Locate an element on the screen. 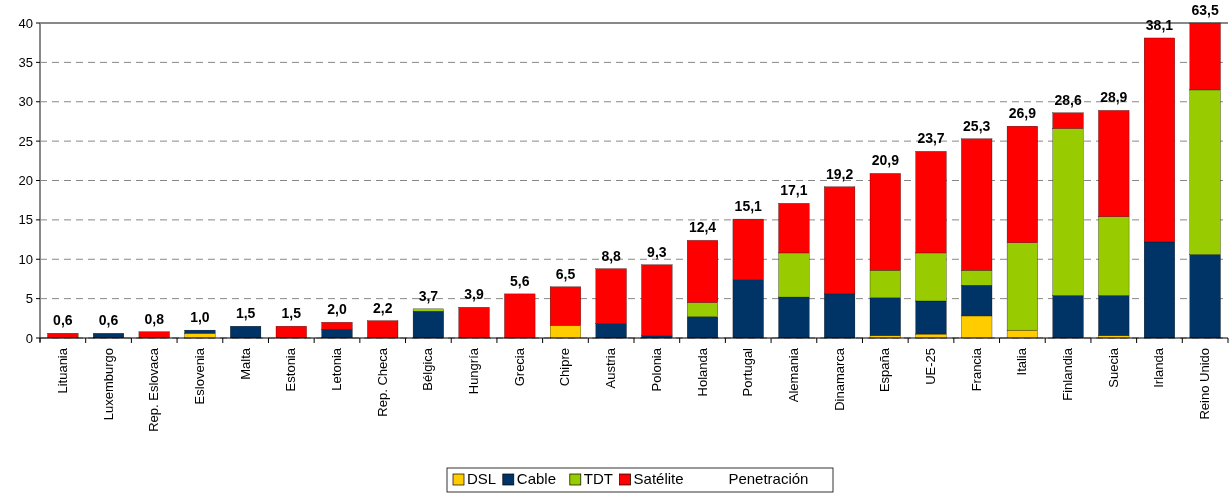  total-label: 12,4 is located at coordinates (702, 227).